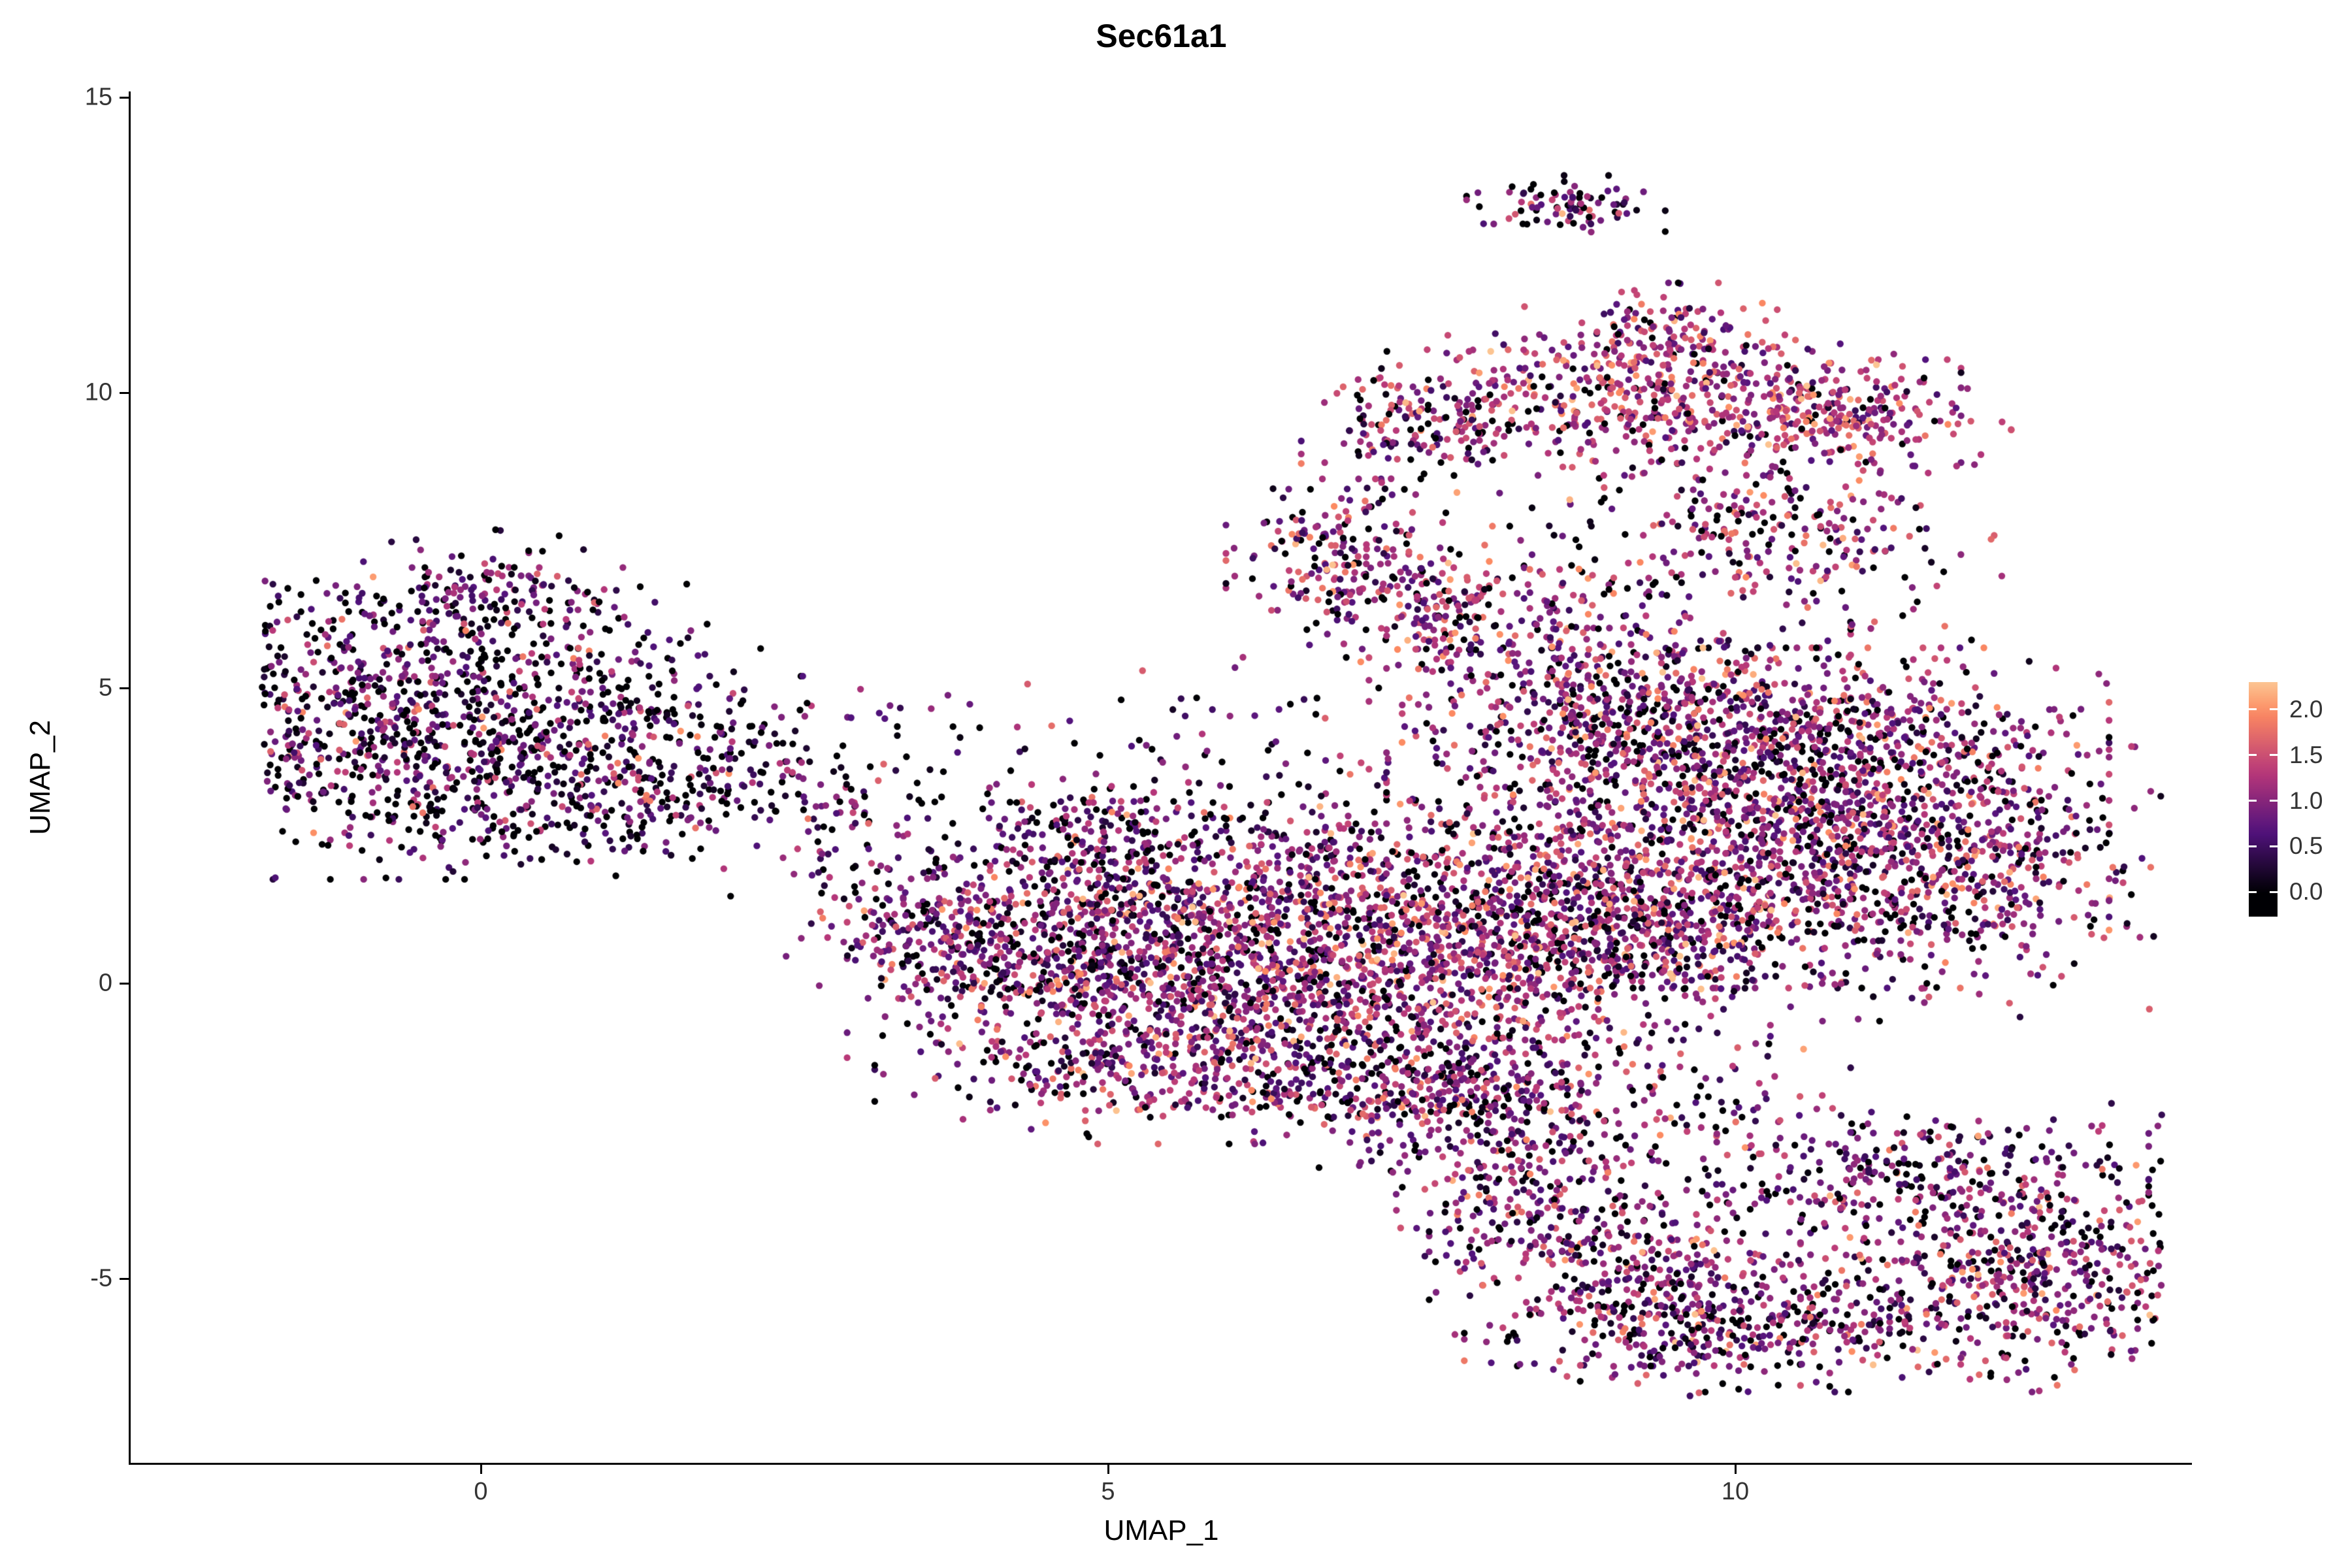 The width and height of the screenshot is (2352, 1568). What do you see at coordinates (105, 983) in the screenshot?
I see `y-tick-label: 0` at bounding box center [105, 983].